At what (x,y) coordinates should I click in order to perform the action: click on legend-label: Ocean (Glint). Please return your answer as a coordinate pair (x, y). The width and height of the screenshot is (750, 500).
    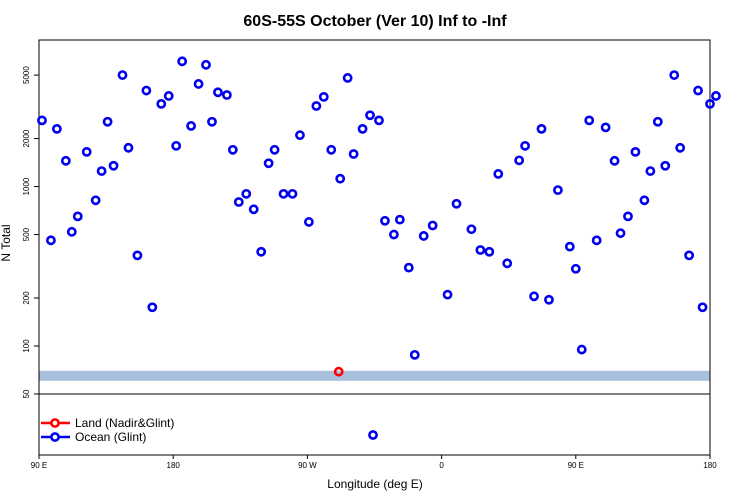
    Looking at the image, I should click on (110, 437).